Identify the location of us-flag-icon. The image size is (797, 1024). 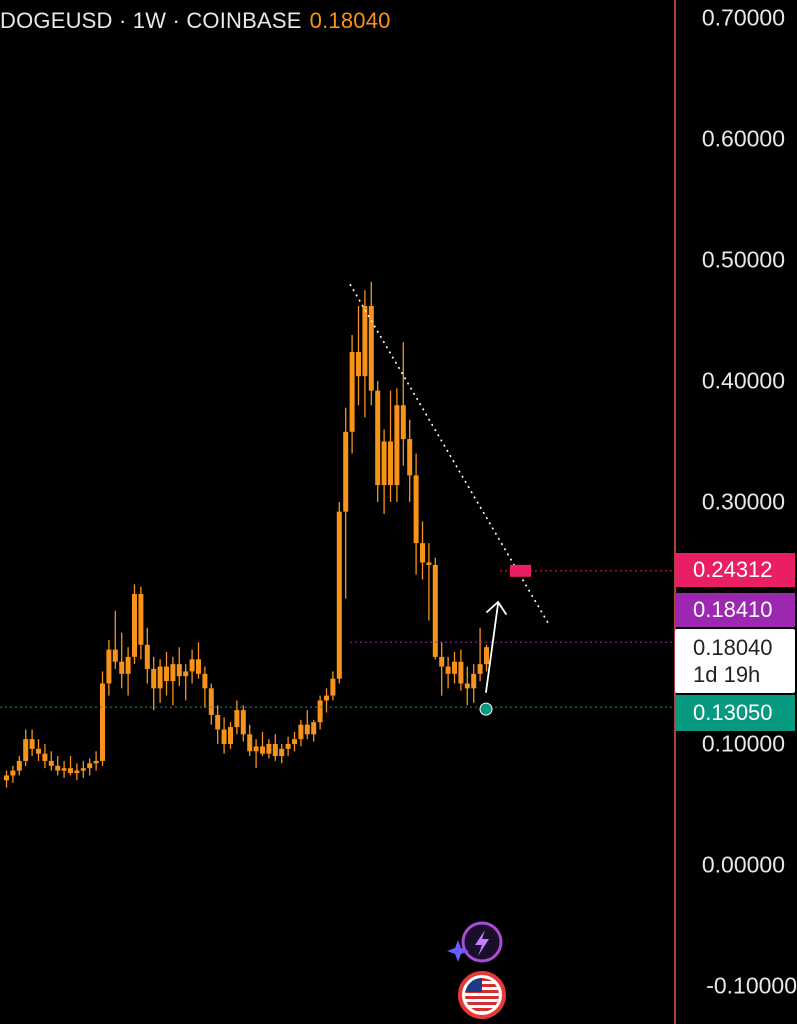
(484, 995).